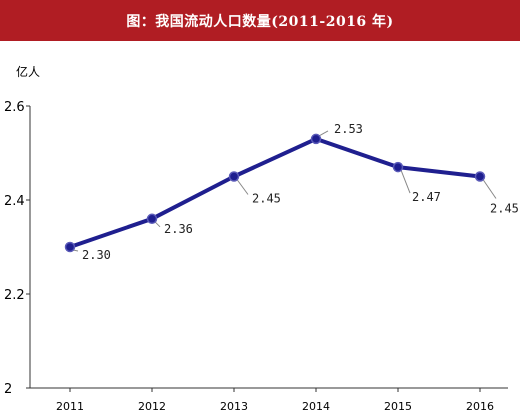 The image size is (520, 419). I want to click on y-tick-label: 2.6, so click(14, 107).